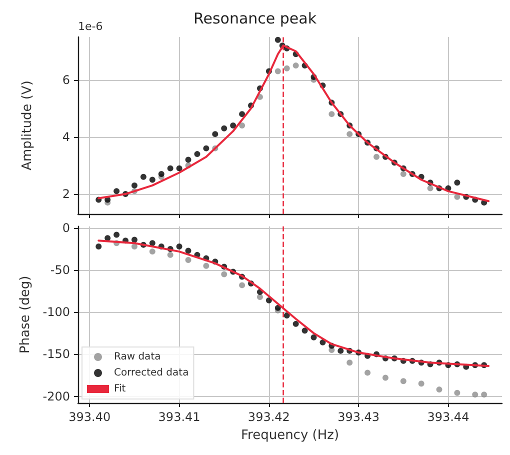  What do you see at coordinates (27, 125) in the screenshot?
I see `y-axis-title: Amplitude (V)` at bounding box center [27, 125].